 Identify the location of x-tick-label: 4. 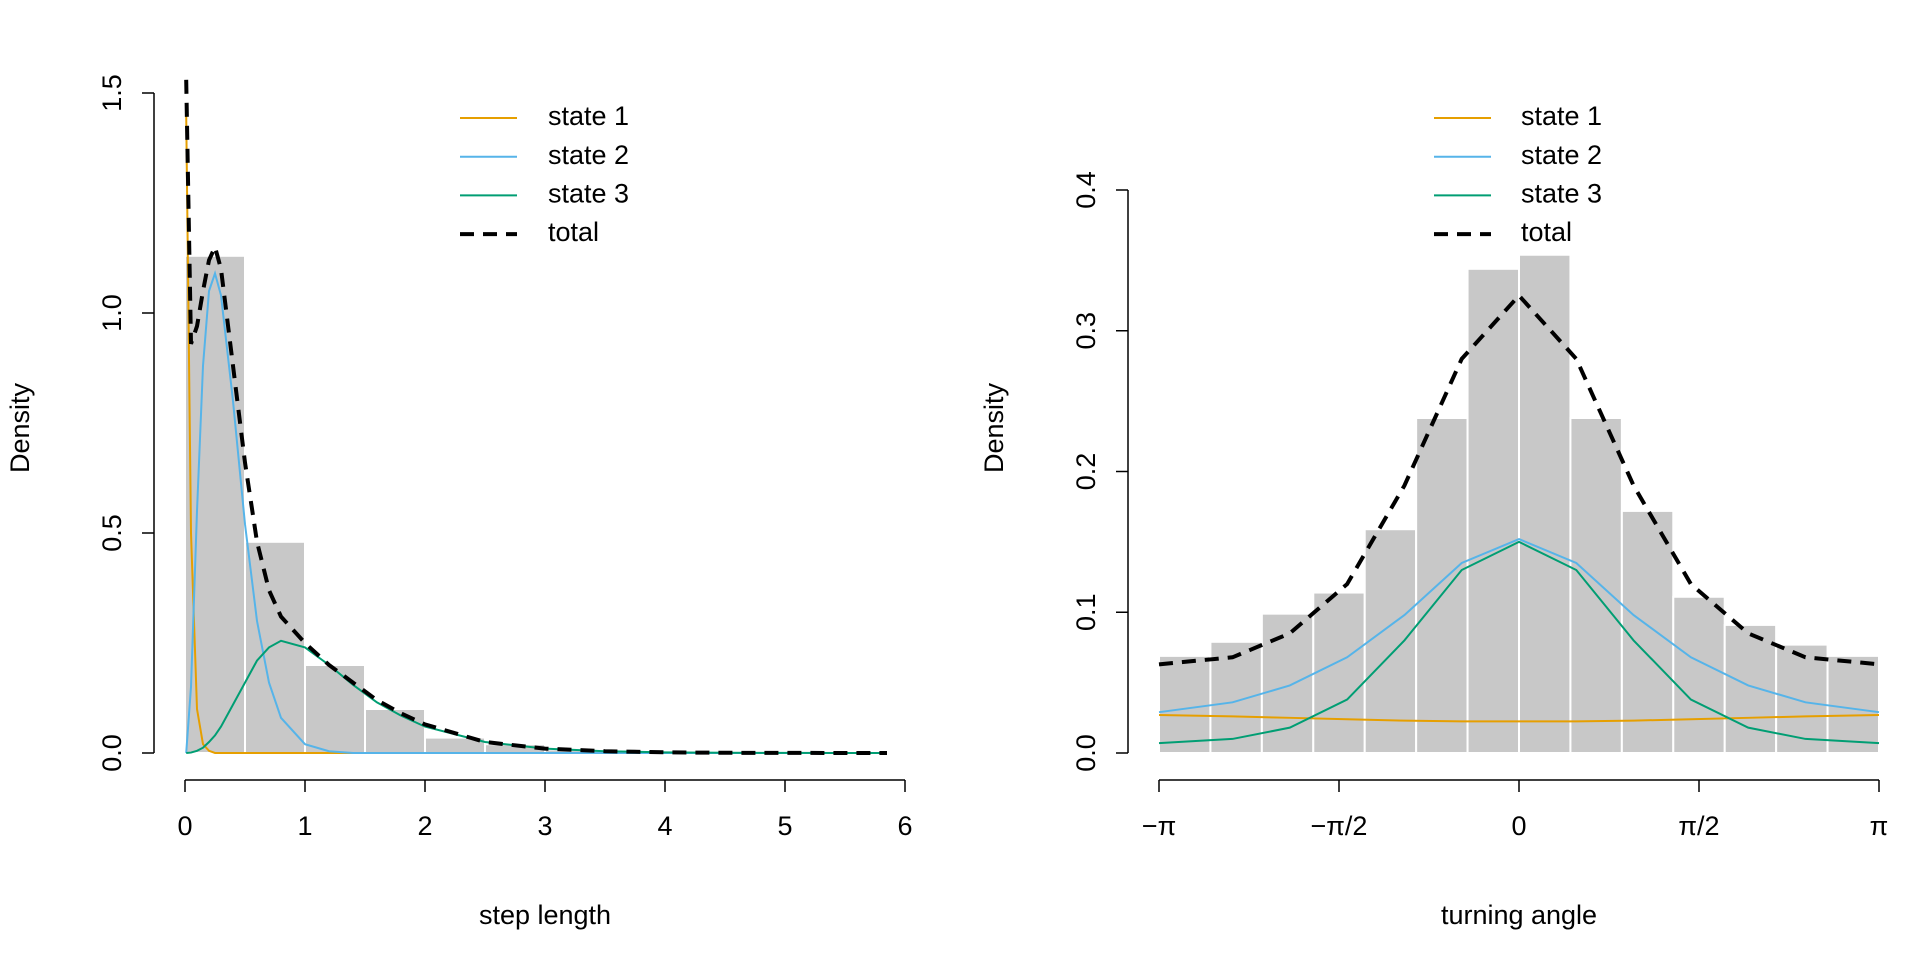
(664, 826).